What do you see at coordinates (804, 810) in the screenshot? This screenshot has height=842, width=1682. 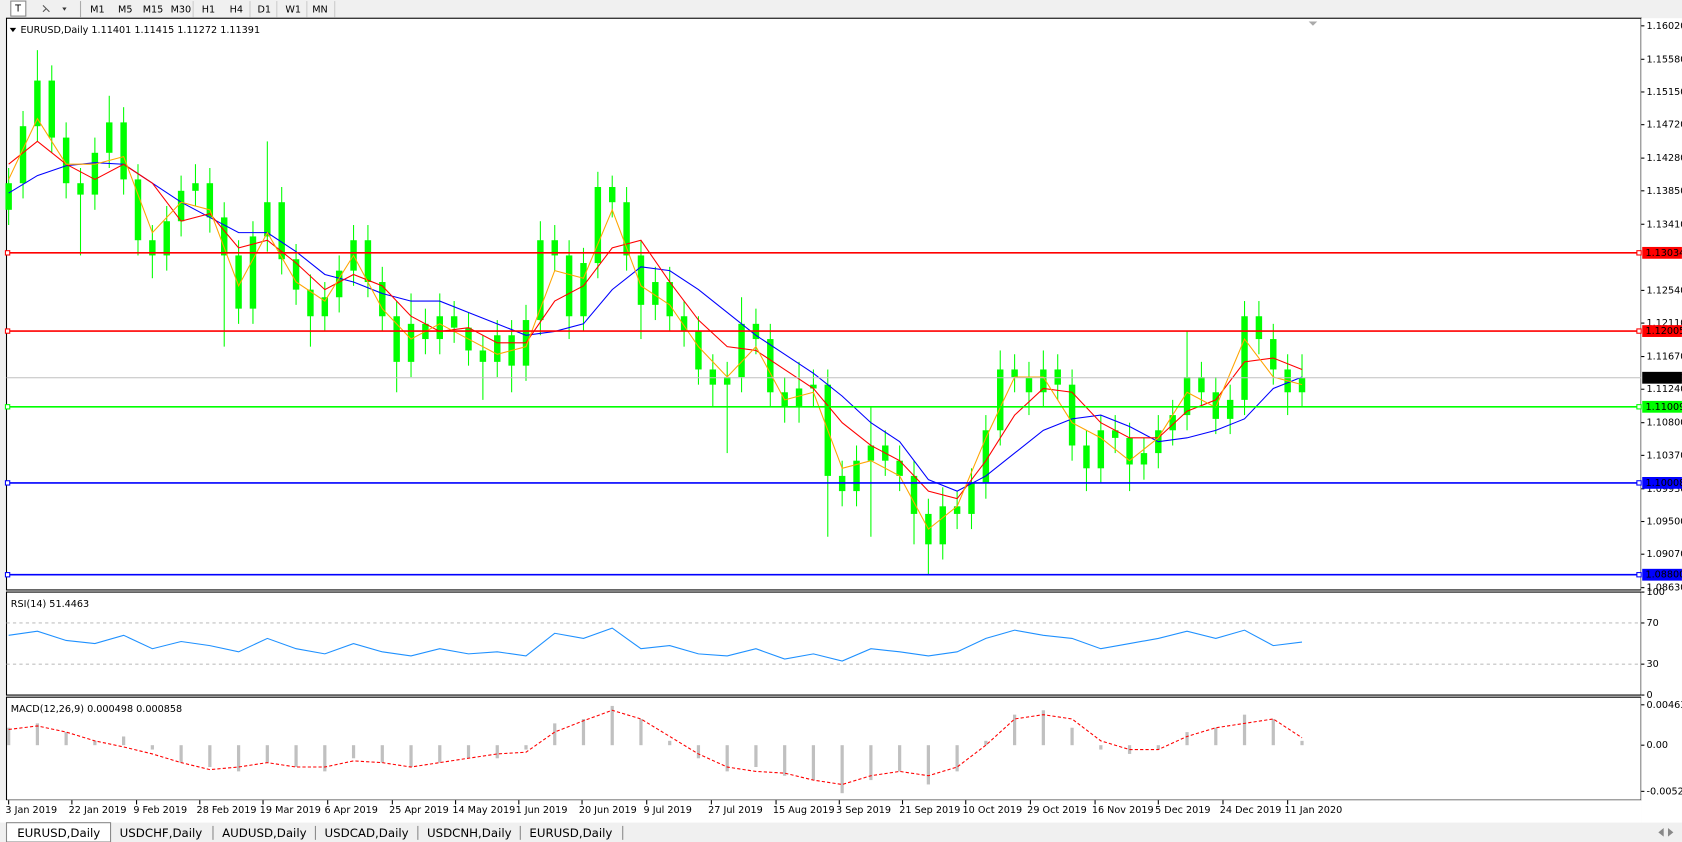 I see `x-tick-label: 15 Aug 2019` at bounding box center [804, 810].